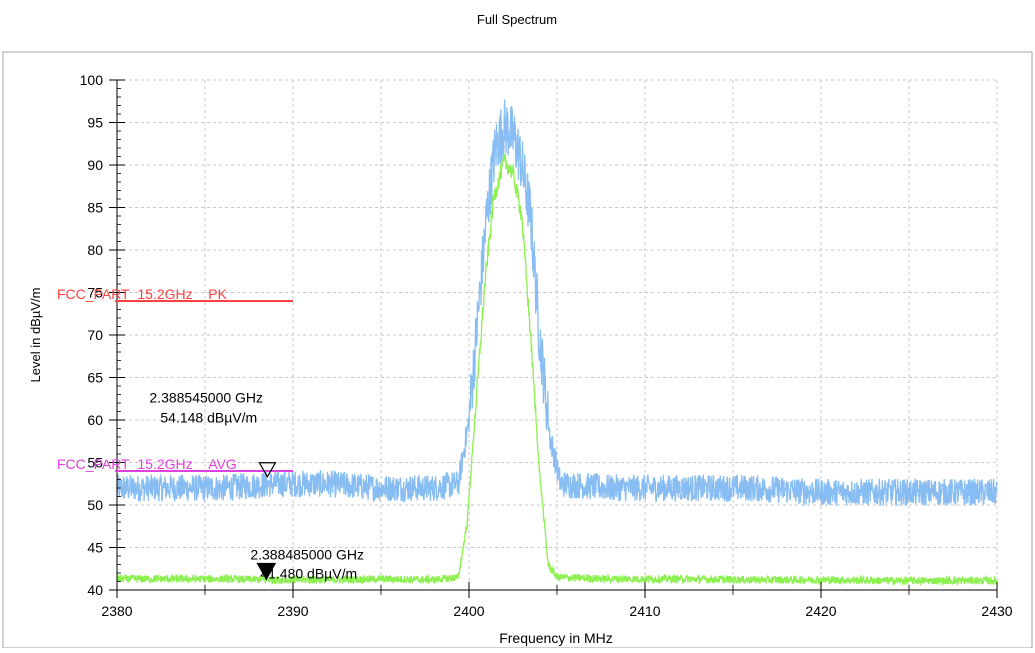 The image size is (1035, 653). Describe the element at coordinates (308, 573) in the screenshot. I see `marker-level-label: 41.480 dBµV/m` at that location.